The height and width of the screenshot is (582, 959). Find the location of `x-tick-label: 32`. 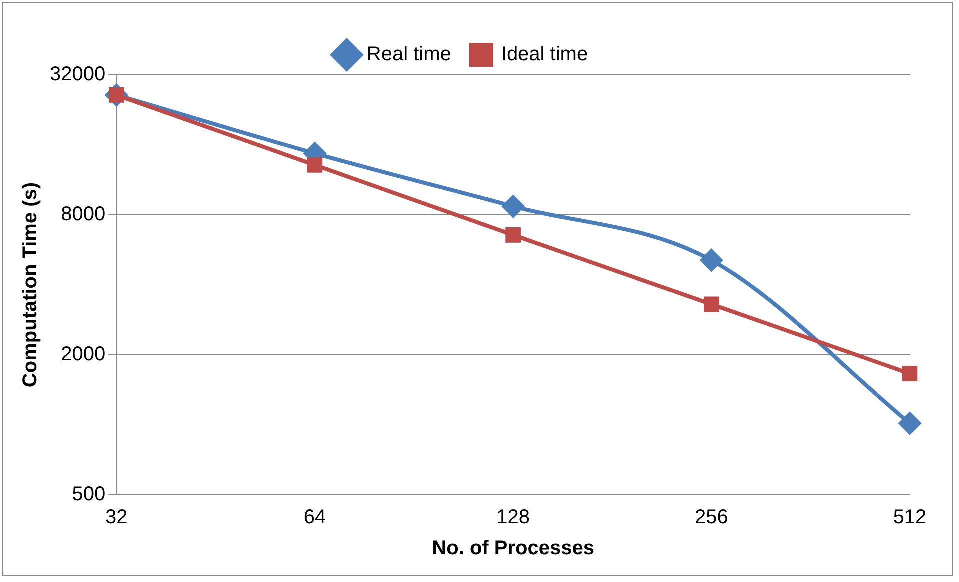

x-tick-label: 32 is located at coordinates (116, 517).